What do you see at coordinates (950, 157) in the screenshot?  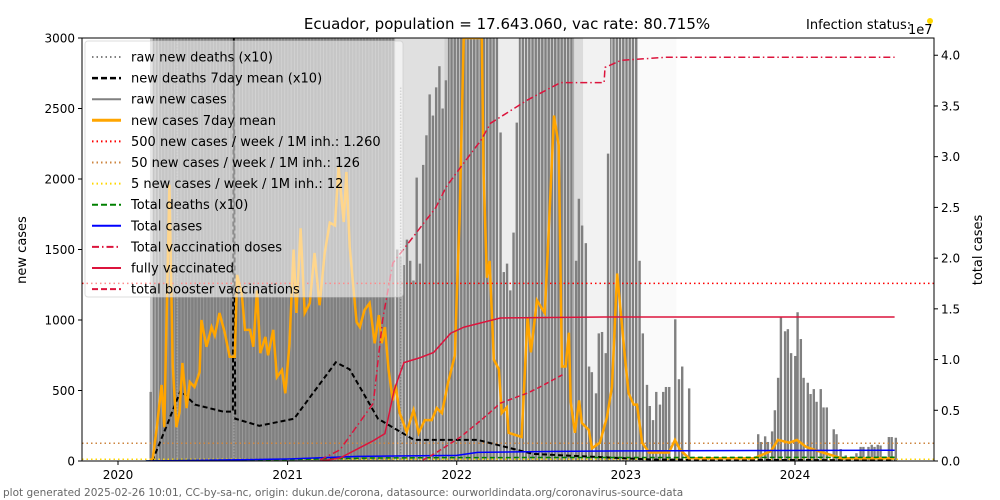 I see `y-right-tick-label: 3.0` at bounding box center [950, 157].